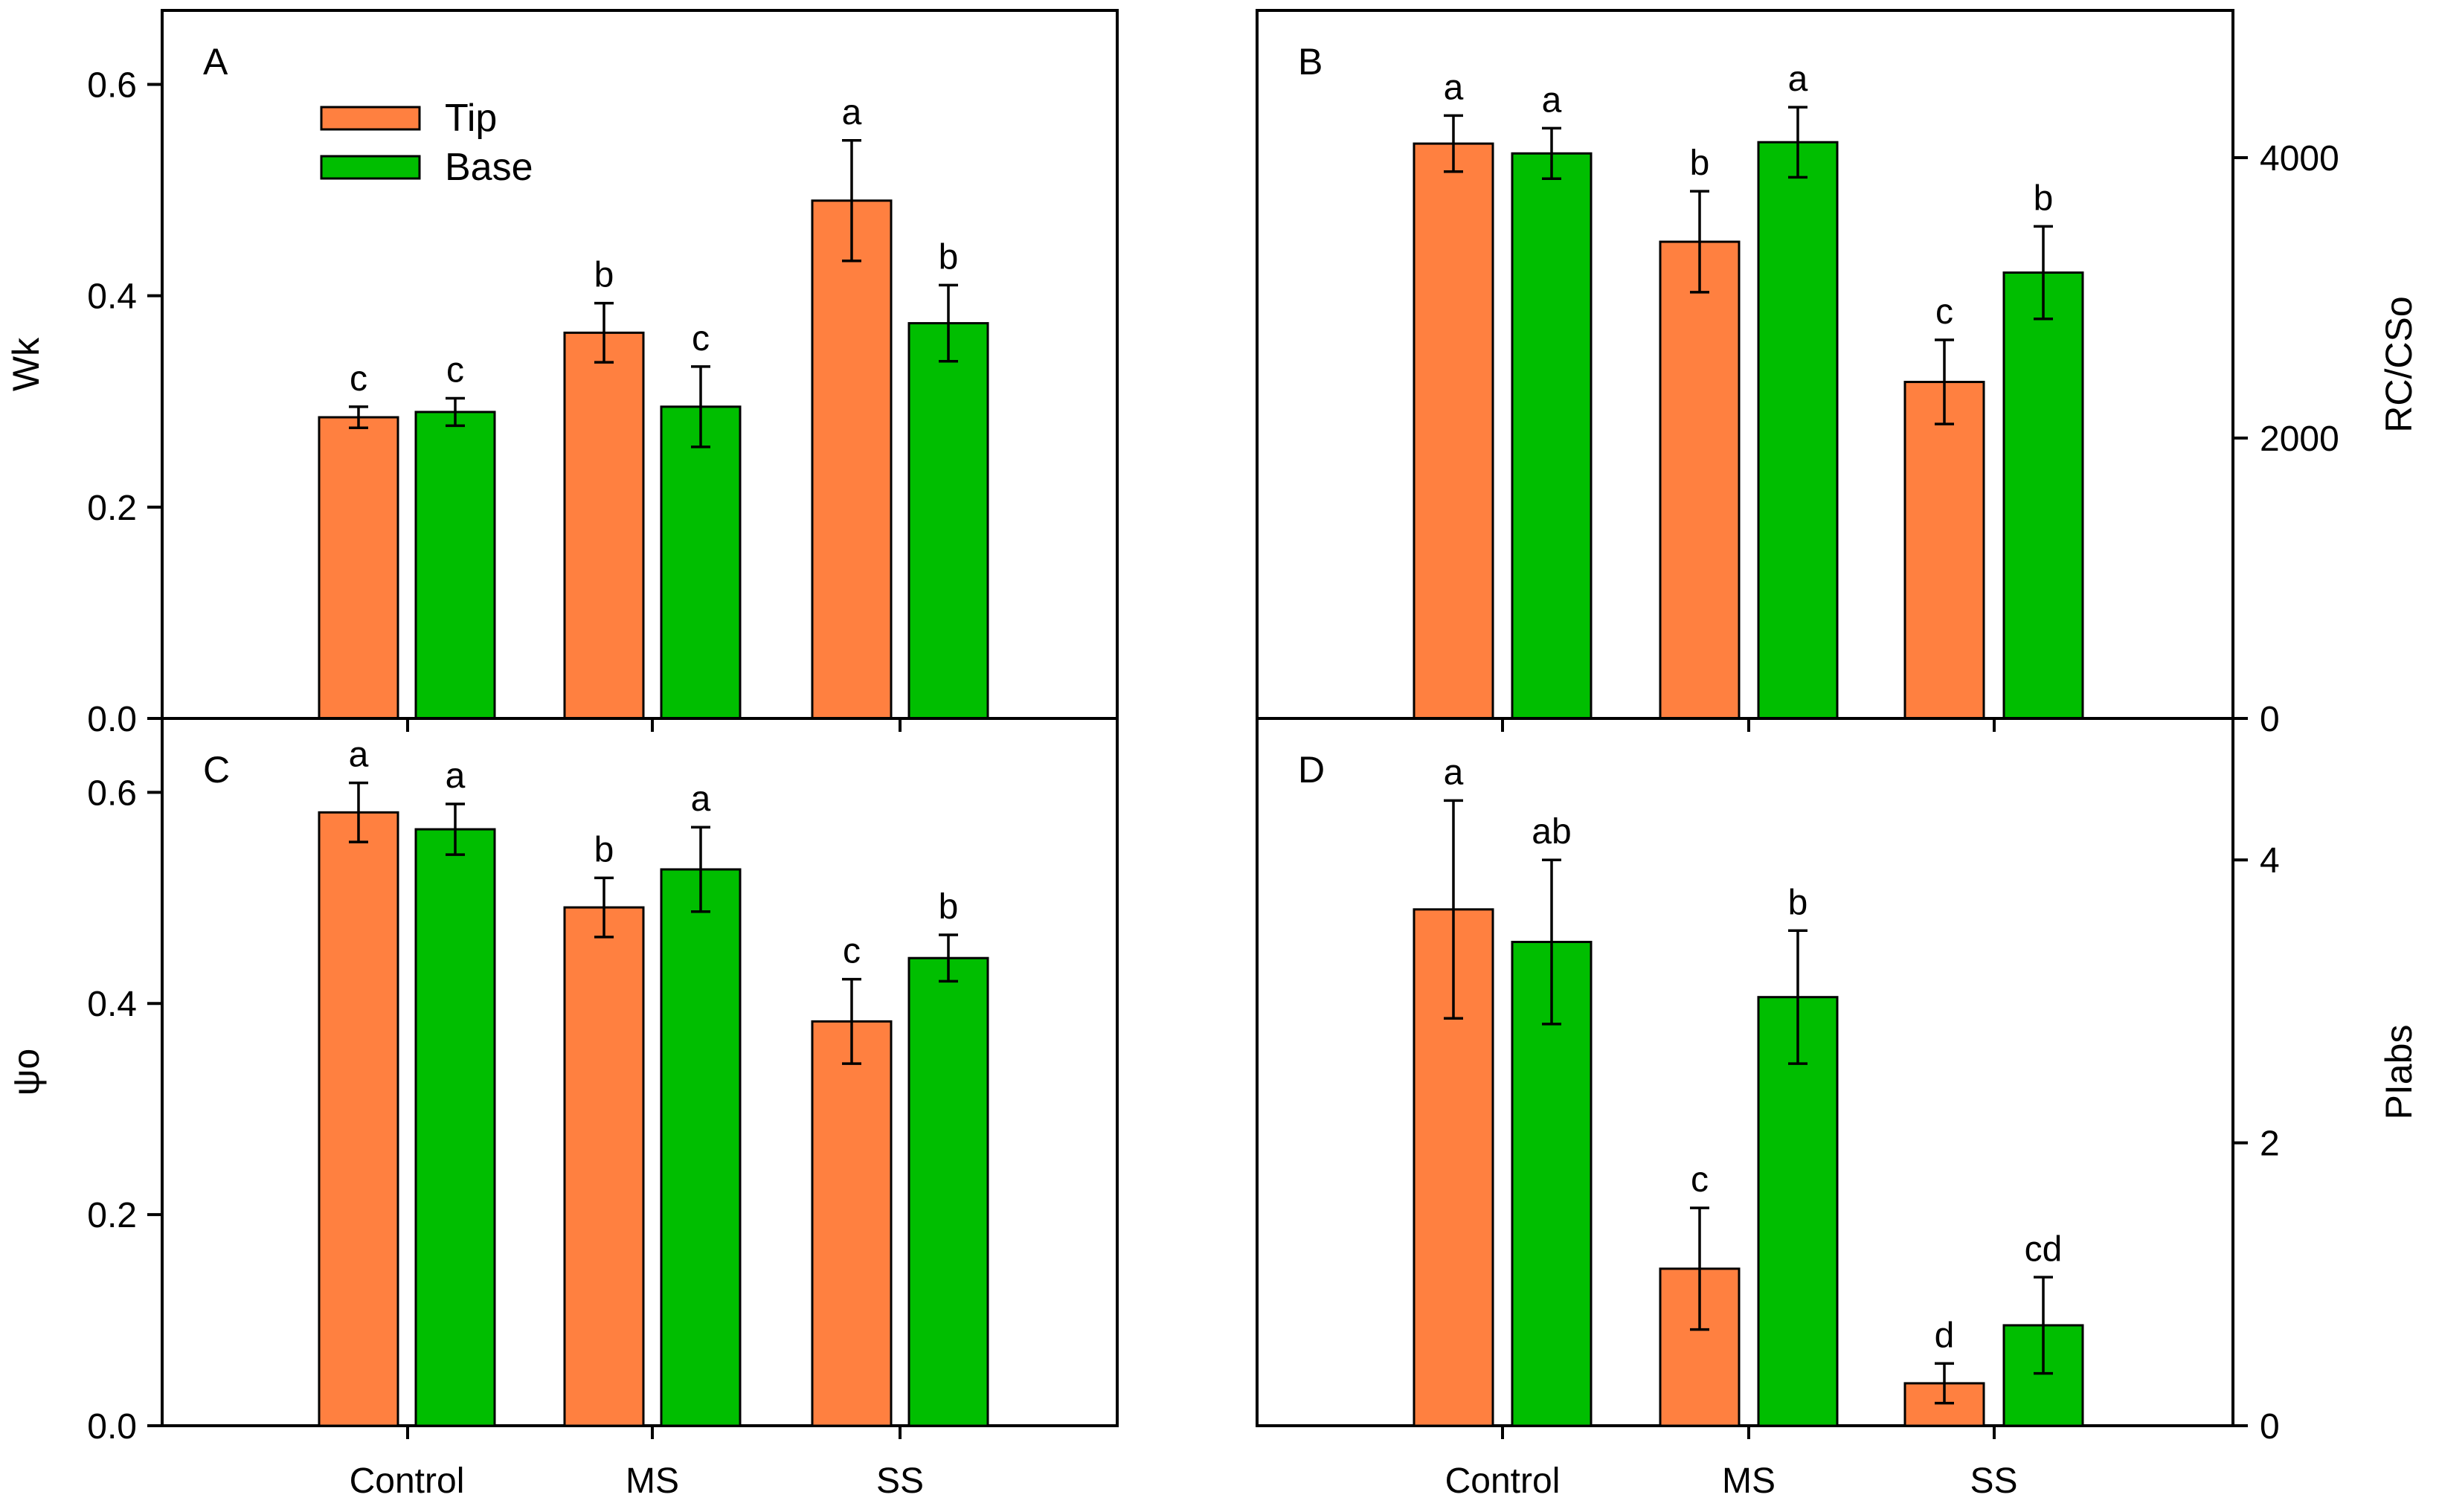 Image resolution: width=2439 pixels, height=1512 pixels. What do you see at coordinates (489, 167) in the screenshot?
I see `legend-base-label: Base` at bounding box center [489, 167].